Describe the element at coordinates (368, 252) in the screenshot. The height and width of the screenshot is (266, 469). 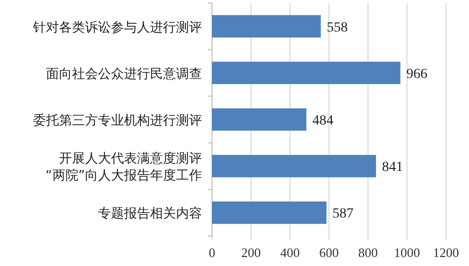
I see `x-tick-label: 800` at that location.